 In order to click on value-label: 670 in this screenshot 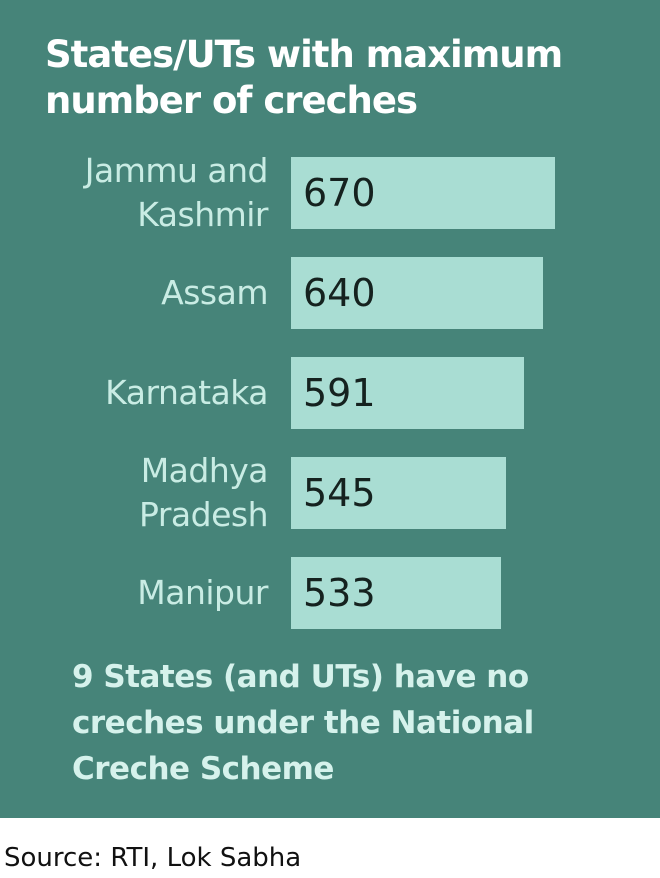, I will do `click(339, 193)`.